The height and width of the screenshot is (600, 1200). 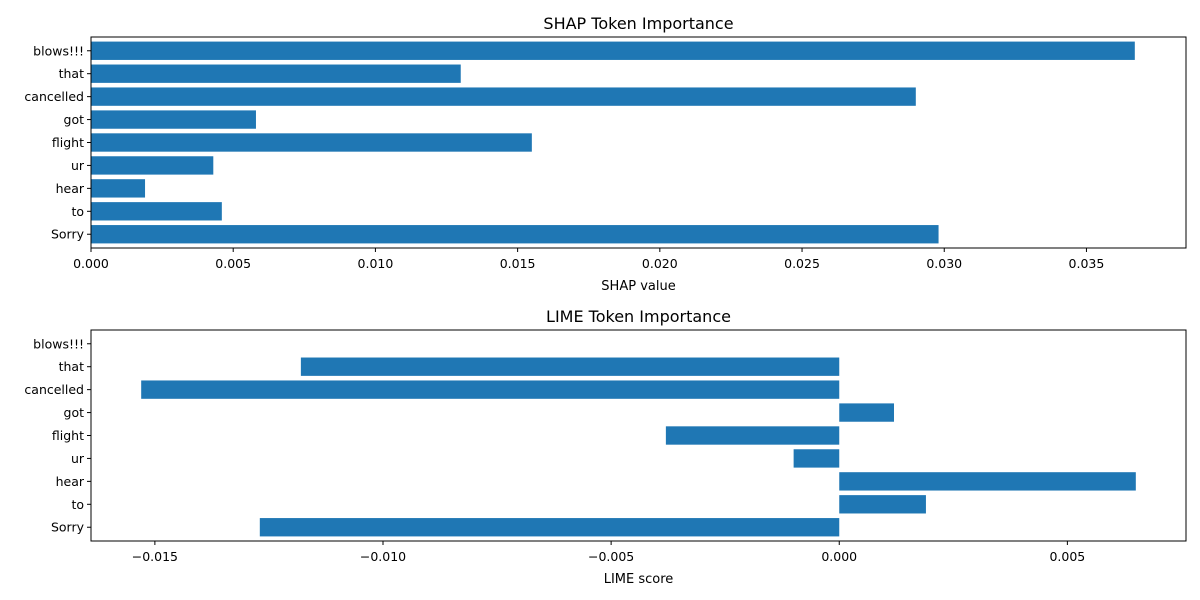 What do you see at coordinates (611, 556) in the screenshot?
I see `x-tick-label: −0.005` at bounding box center [611, 556].